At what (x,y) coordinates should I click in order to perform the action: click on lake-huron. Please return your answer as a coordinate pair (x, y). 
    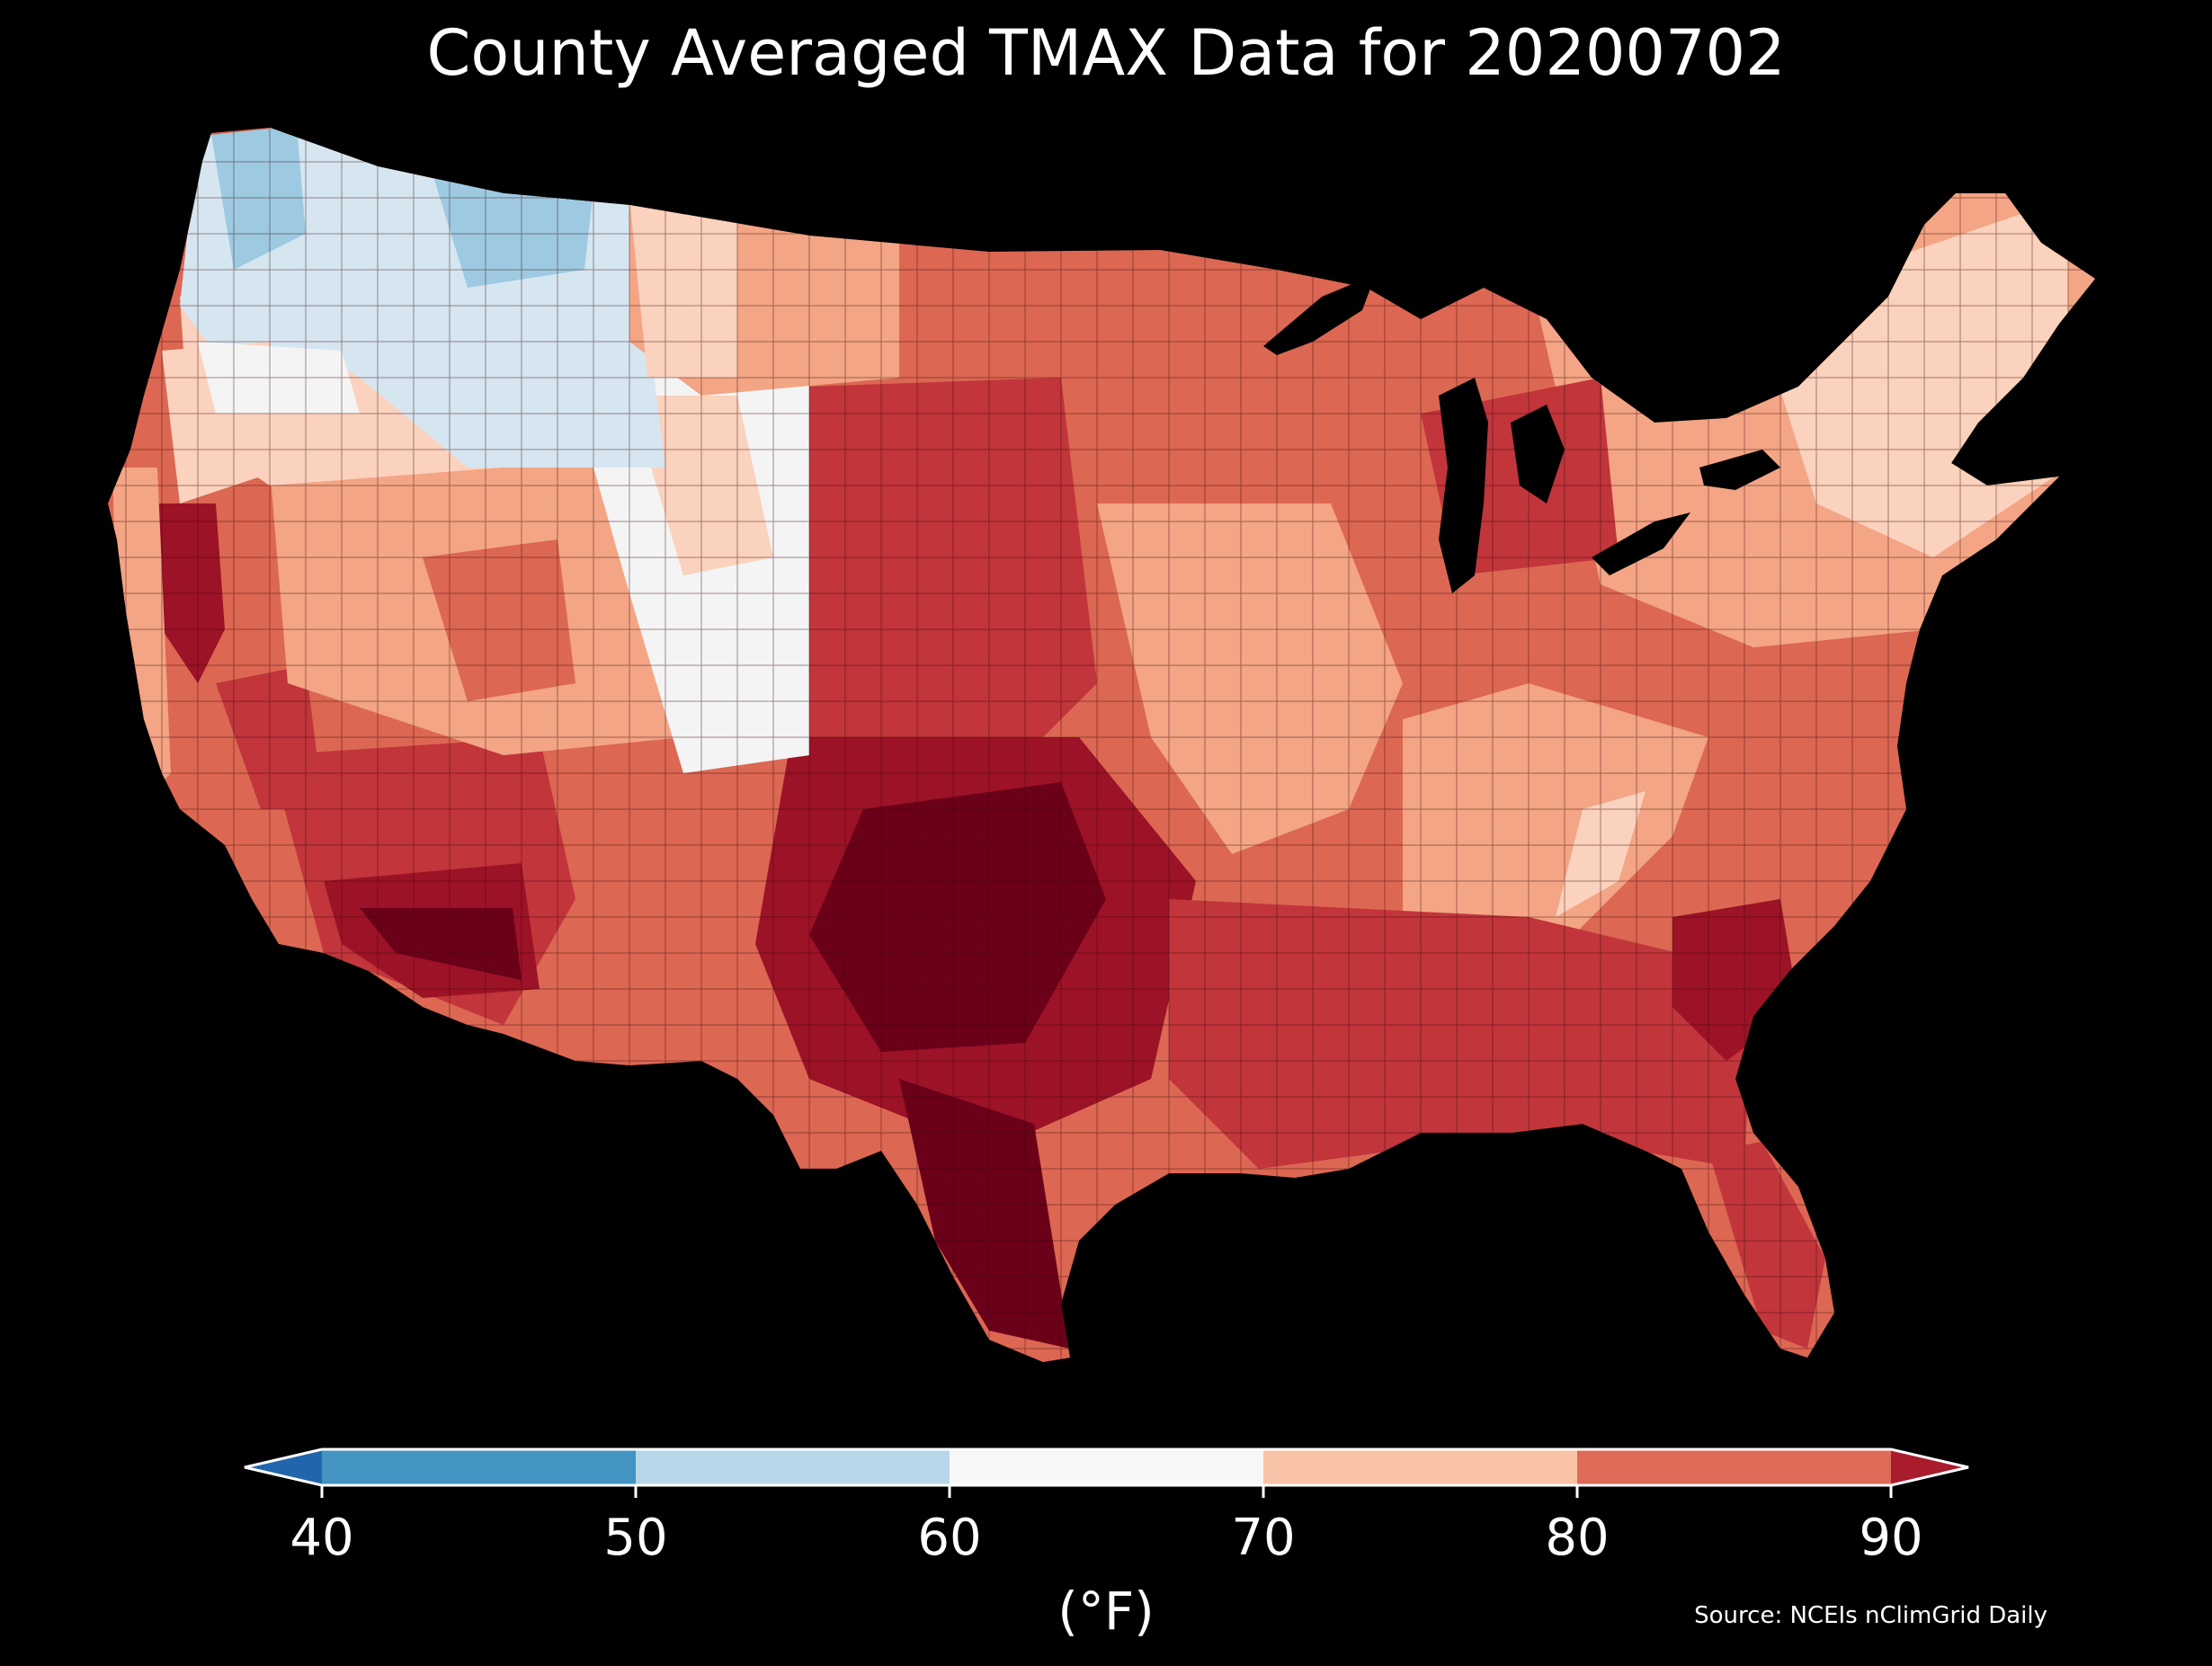
    Looking at the image, I should click on (1538, 454).